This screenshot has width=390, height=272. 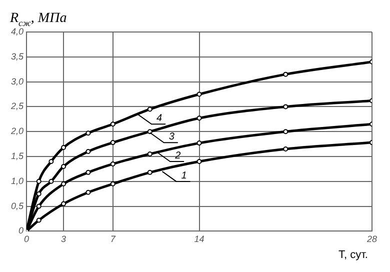 I want to click on y-tick-label: 3,5, so click(x=17, y=56).